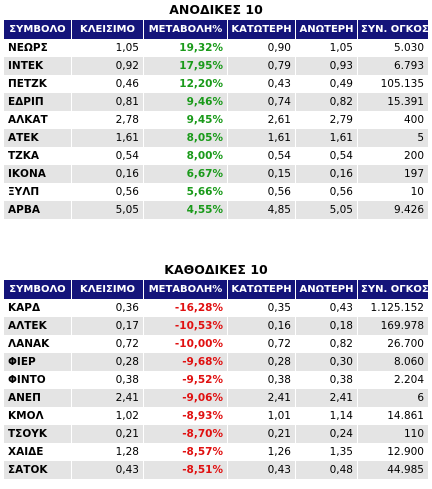 This screenshot has width=432, height=489. Describe the element at coordinates (393, 308) in the screenshot. I see `volume-cell: 1.125.152` at that location.